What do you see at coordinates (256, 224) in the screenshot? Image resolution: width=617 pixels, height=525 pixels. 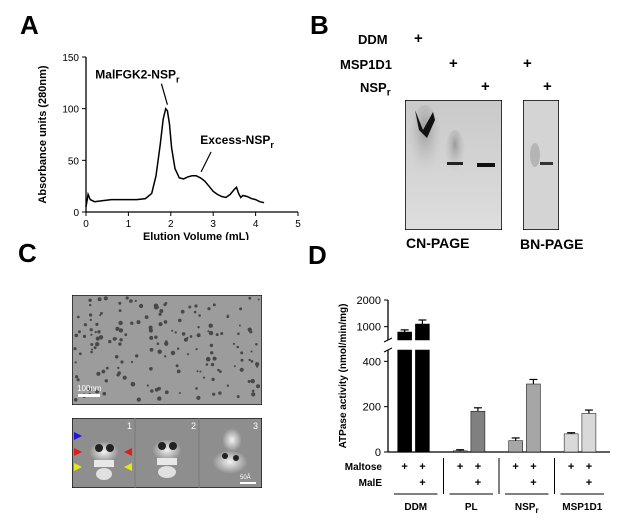 I see `x-tick-label: 4` at bounding box center [256, 224].